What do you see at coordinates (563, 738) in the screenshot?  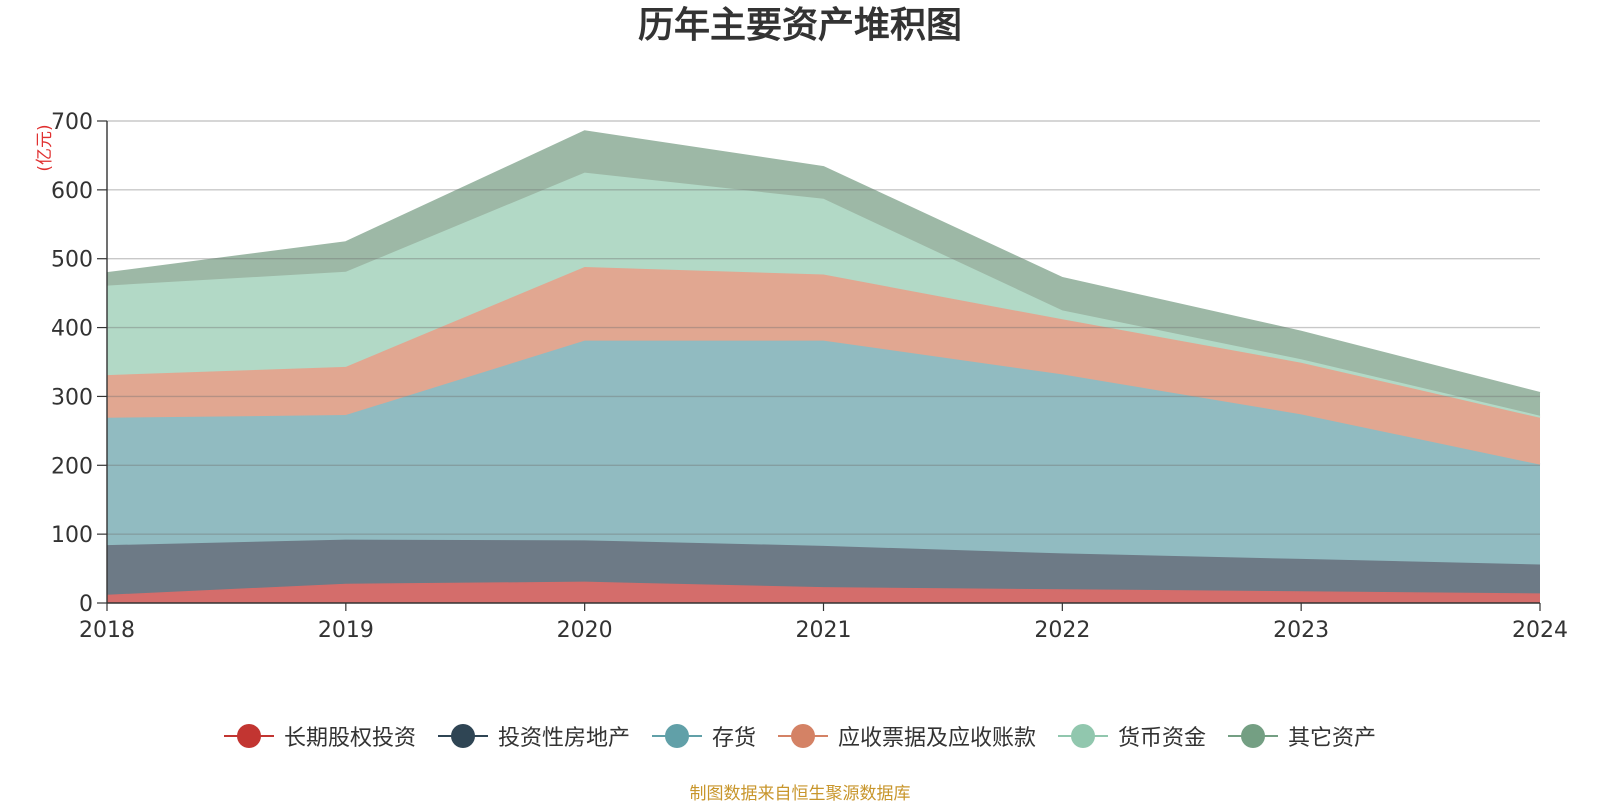 I see `legend-label: 投资性房地产` at bounding box center [563, 738].